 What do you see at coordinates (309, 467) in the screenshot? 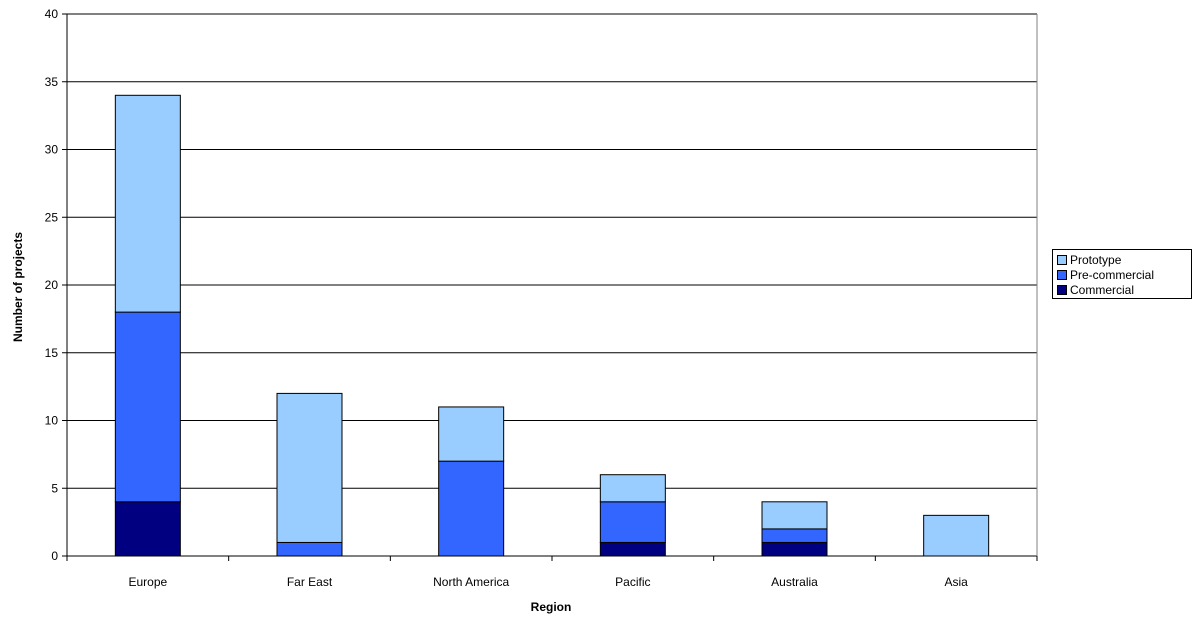
I see `bar-segment-prototype-far-east` at bounding box center [309, 467].